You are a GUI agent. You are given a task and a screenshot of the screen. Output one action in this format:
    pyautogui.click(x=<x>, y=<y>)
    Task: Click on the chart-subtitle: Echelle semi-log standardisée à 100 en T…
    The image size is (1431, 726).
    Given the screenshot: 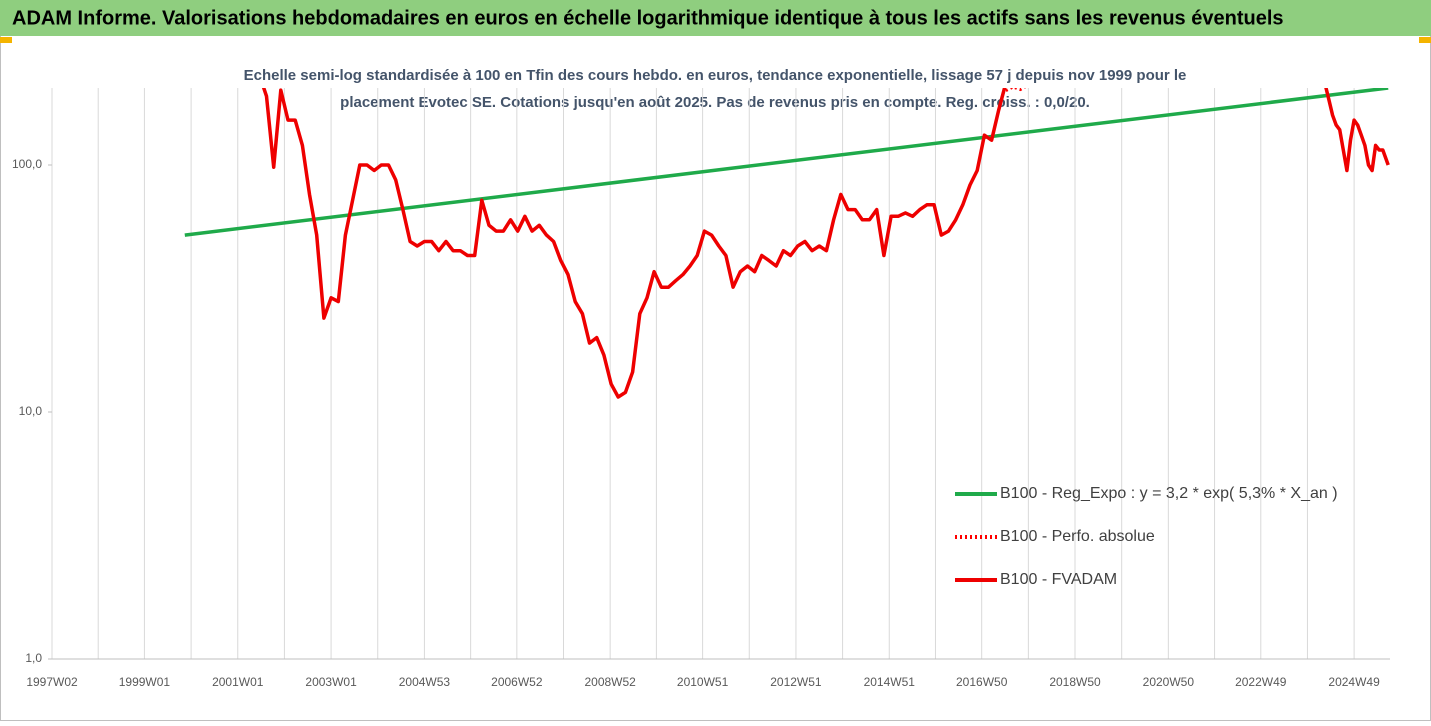 What is the action you would take?
    pyautogui.click(x=715, y=75)
    